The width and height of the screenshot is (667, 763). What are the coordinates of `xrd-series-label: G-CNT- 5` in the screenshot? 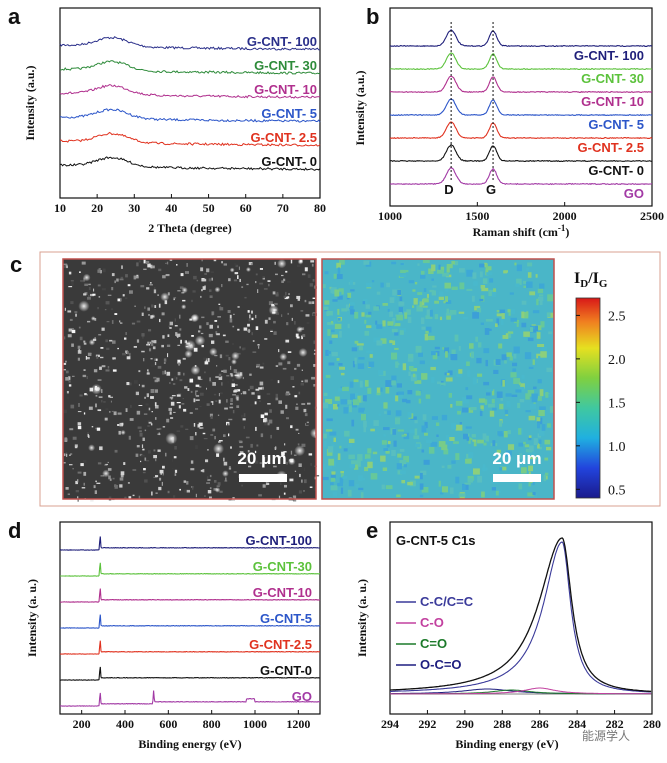 It's located at (289, 113).